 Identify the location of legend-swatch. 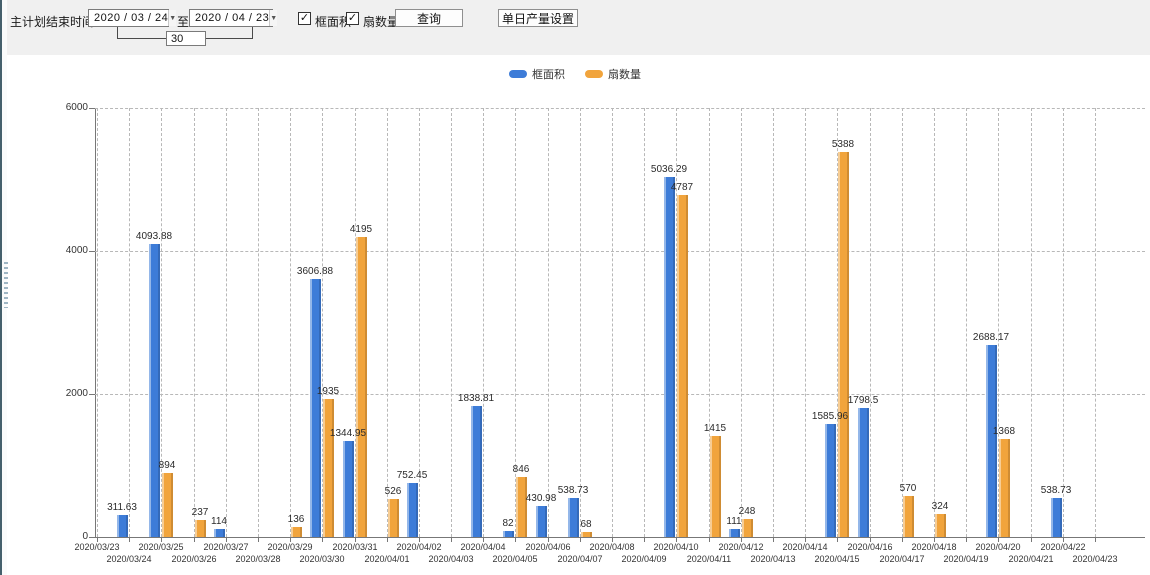
(594, 74).